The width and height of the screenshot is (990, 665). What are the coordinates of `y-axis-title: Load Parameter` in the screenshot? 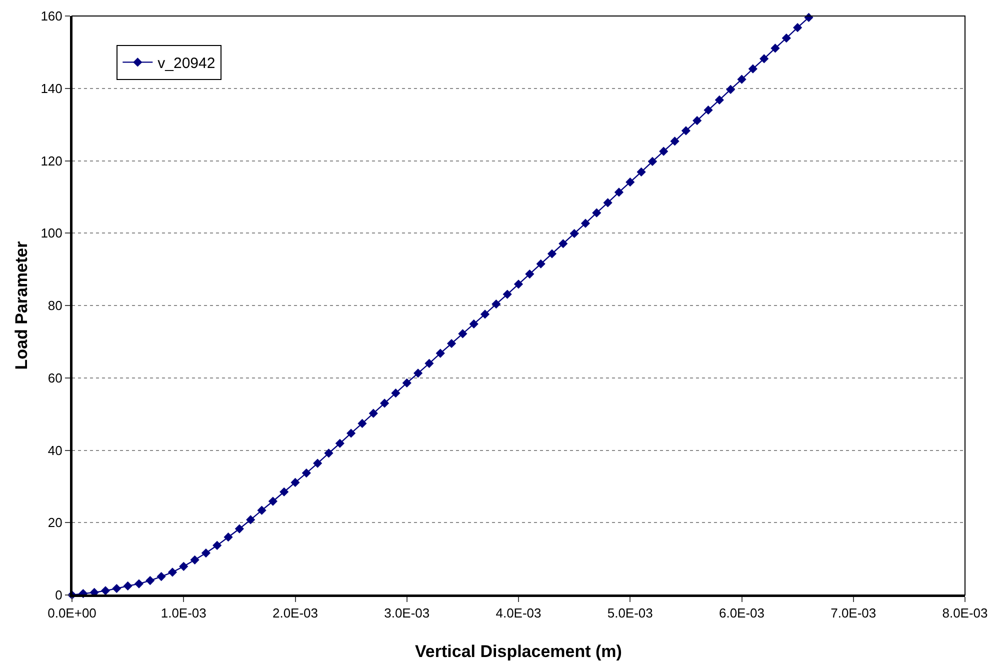 It's located at (21, 305).